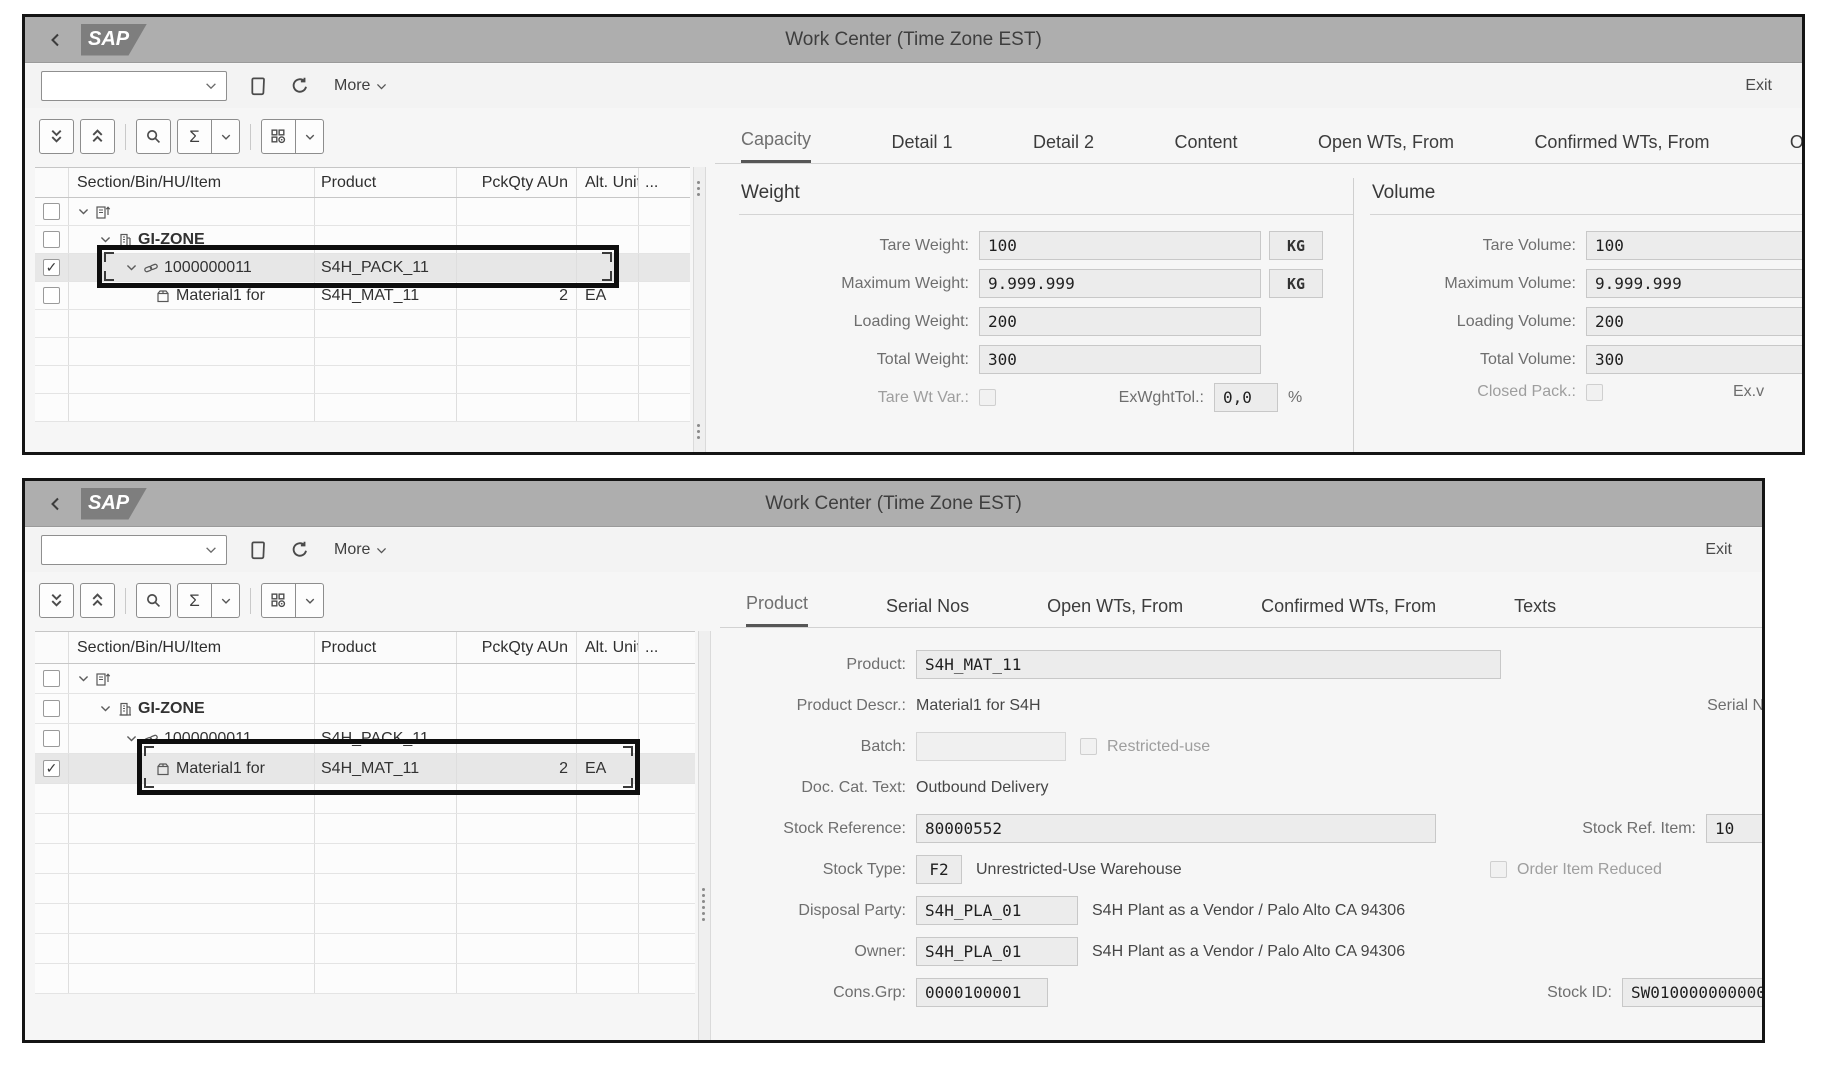 This screenshot has height=1078, width=1830. I want to click on tab-texts: Texts, so click(1535, 606).